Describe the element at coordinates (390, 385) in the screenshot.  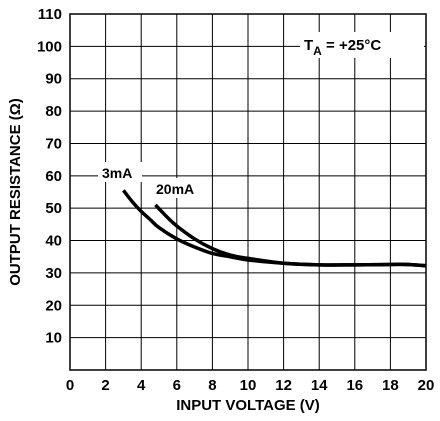
I see `x-tick-label: 18` at that location.